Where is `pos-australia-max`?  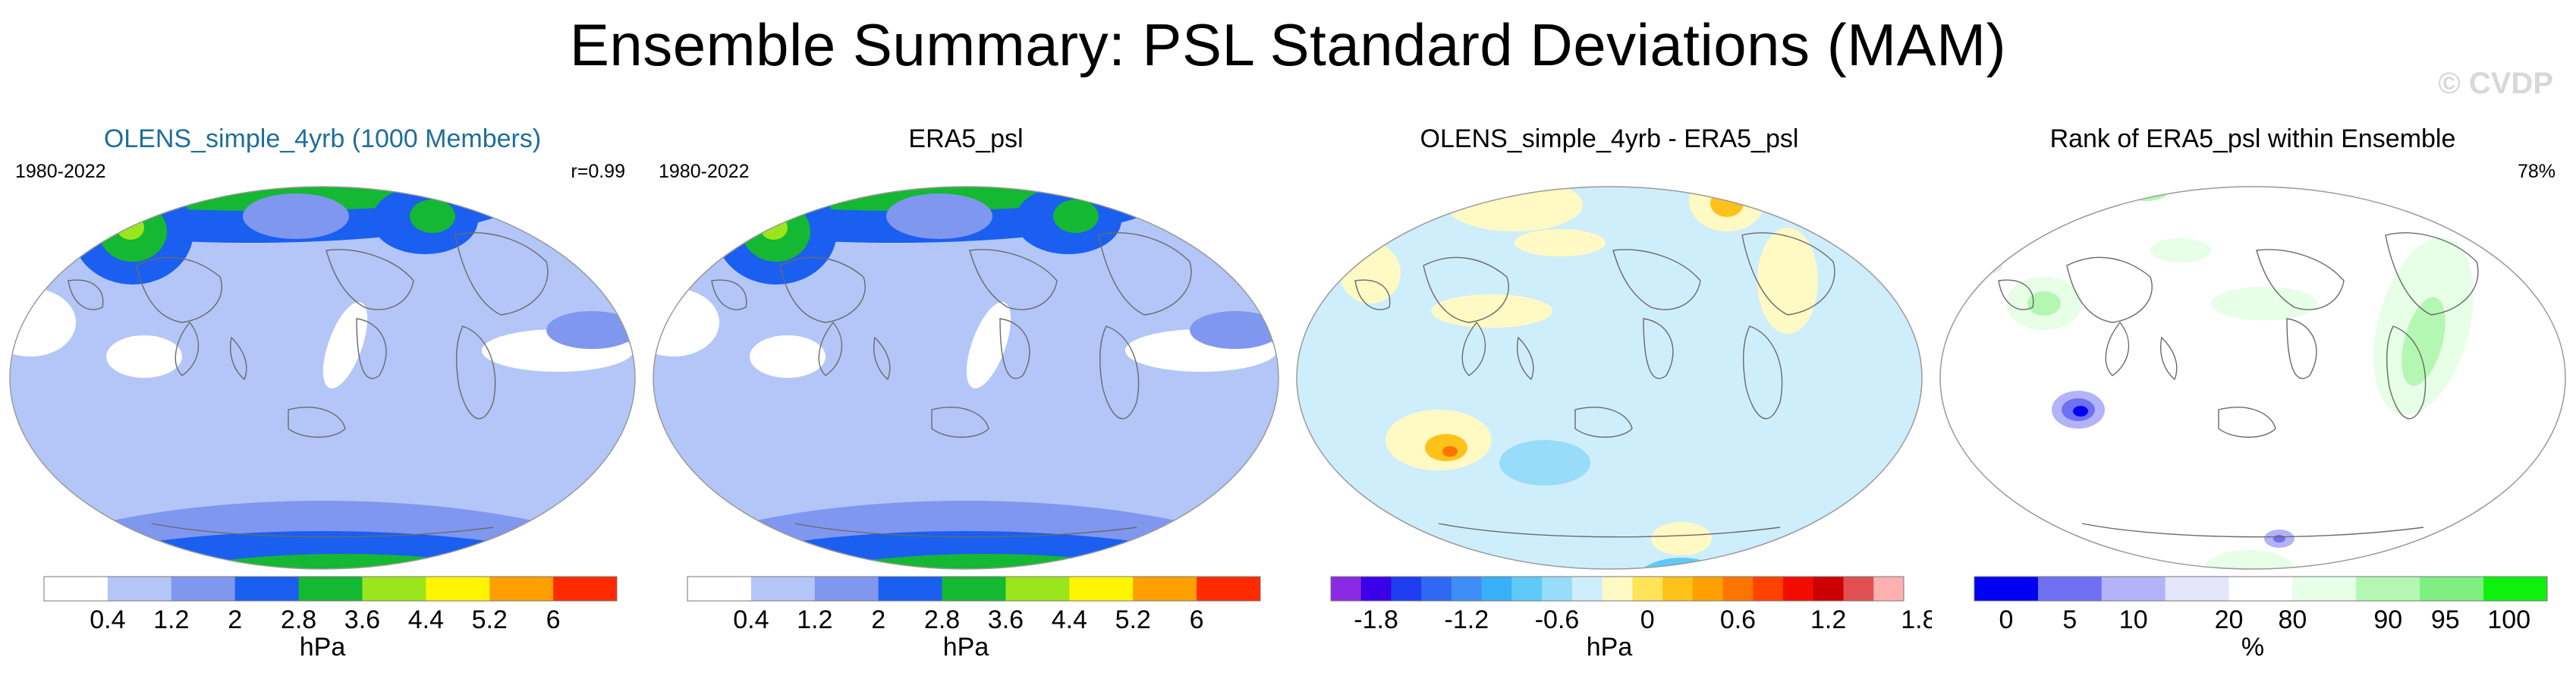 pos-australia-max is located at coordinates (1450, 451).